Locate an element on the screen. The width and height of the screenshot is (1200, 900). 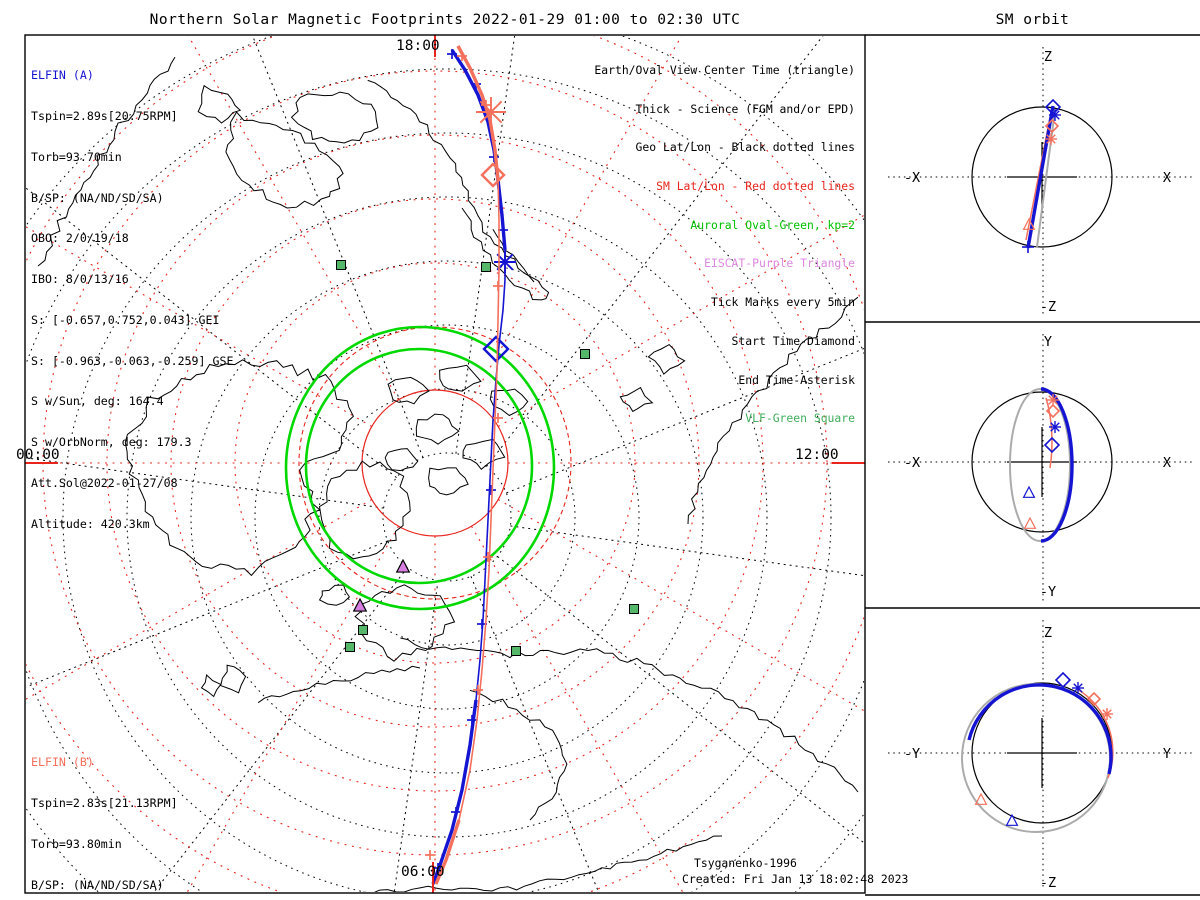
orbit-gray is located at coordinates (1040, 465).